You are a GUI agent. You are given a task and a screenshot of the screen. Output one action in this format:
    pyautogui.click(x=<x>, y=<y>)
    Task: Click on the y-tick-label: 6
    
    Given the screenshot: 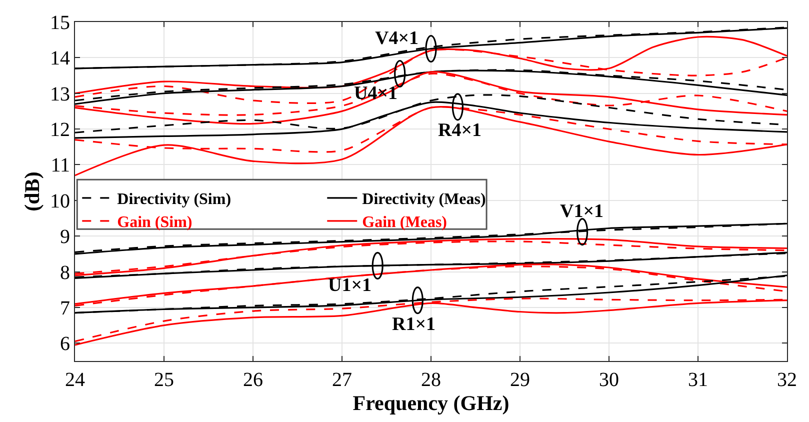 What is the action you would take?
    pyautogui.click(x=65, y=344)
    